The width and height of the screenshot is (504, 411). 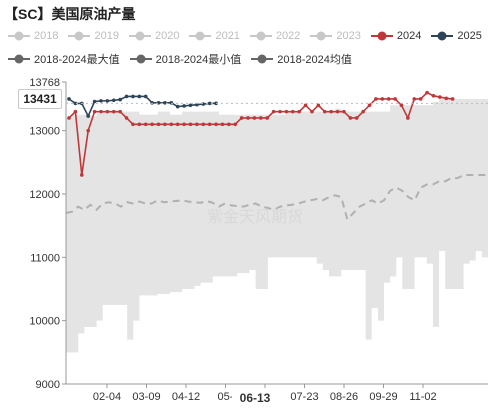 I want to click on x-tick-label: 03-09, so click(x=146, y=397).